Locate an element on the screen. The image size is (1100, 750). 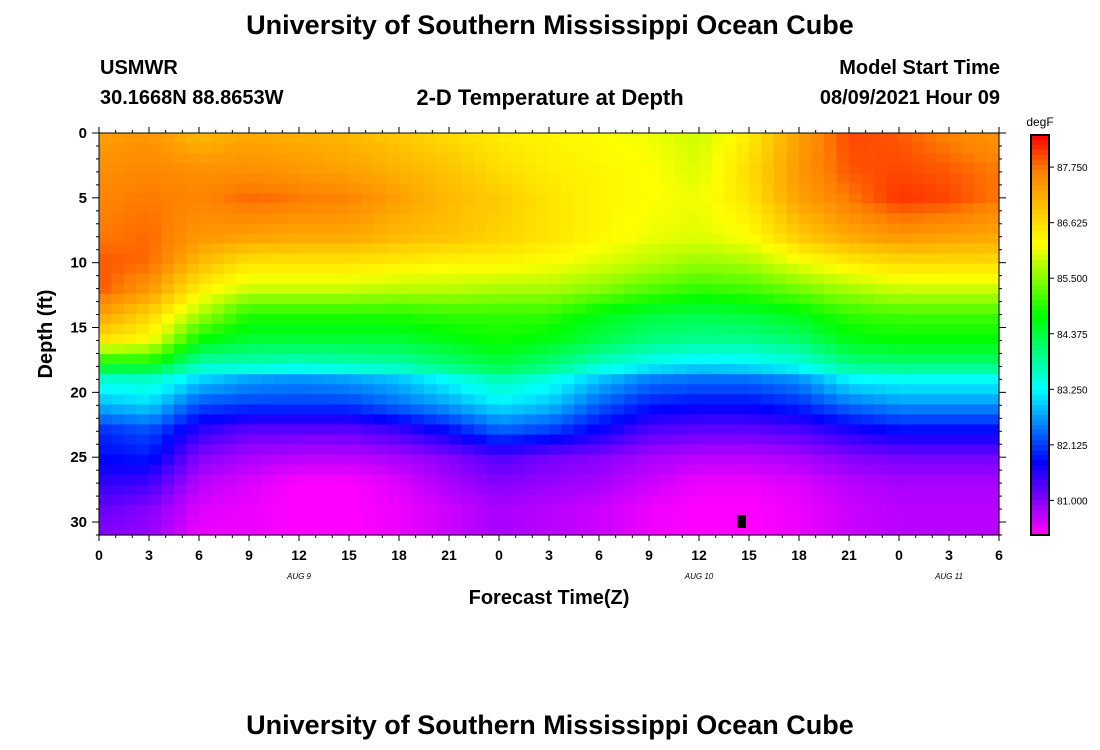
y-tick-label: 30 is located at coordinates (78, 522).